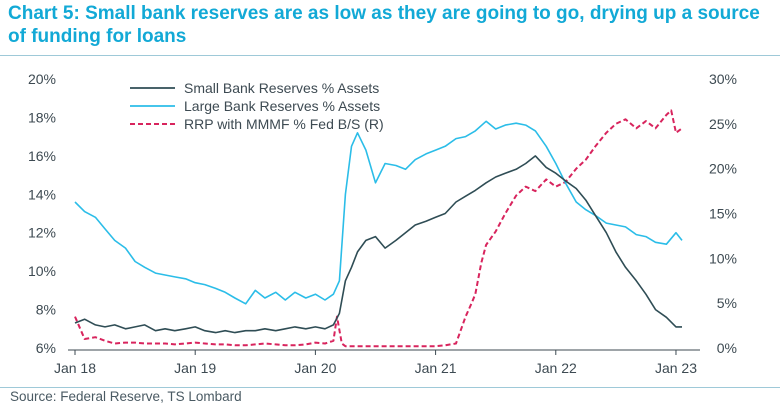 This screenshot has height=420, width=780. Describe the element at coordinates (42, 79) in the screenshot. I see `y-left-tick-label: 20%` at that location.